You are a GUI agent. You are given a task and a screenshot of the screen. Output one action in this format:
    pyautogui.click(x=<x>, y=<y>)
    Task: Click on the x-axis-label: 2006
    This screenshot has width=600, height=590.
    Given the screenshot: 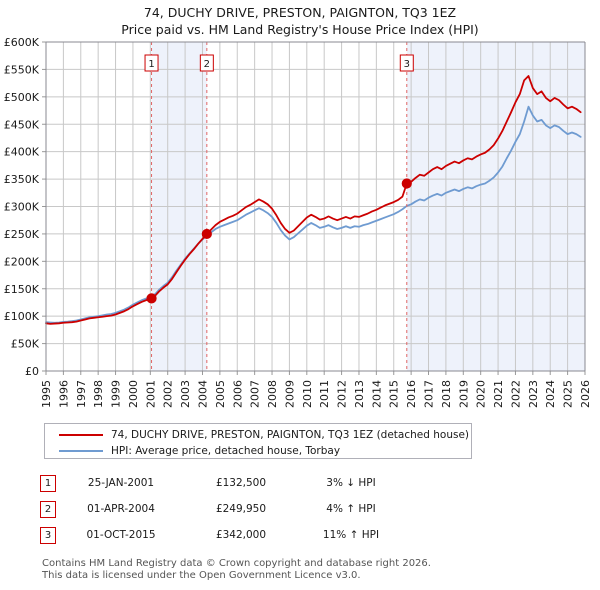 What is the action you would take?
    pyautogui.click(x=237, y=394)
    